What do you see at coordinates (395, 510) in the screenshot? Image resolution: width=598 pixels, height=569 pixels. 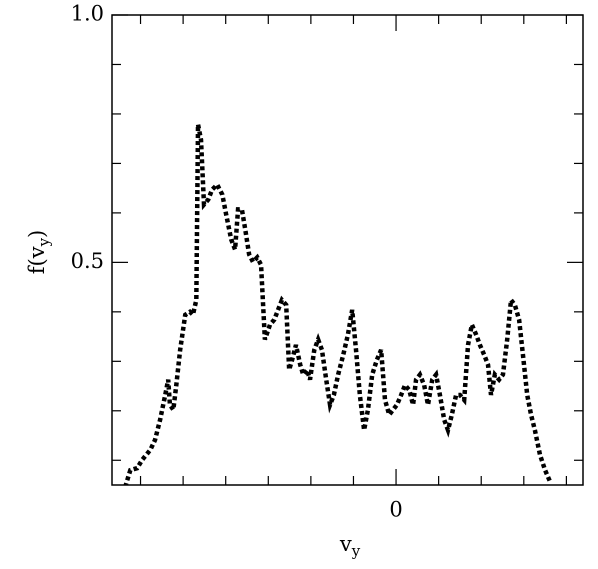 I see `x-tick-label: 0` at bounding box center [395, 510].